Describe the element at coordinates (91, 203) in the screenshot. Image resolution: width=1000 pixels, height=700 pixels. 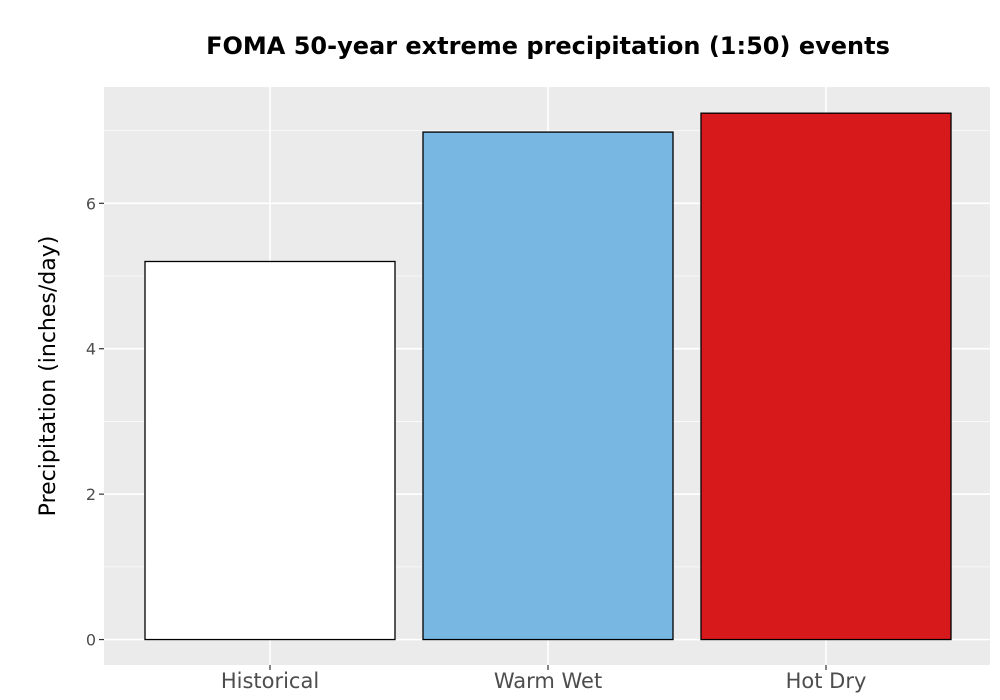
I see `y-tick-label: 6` at that location.